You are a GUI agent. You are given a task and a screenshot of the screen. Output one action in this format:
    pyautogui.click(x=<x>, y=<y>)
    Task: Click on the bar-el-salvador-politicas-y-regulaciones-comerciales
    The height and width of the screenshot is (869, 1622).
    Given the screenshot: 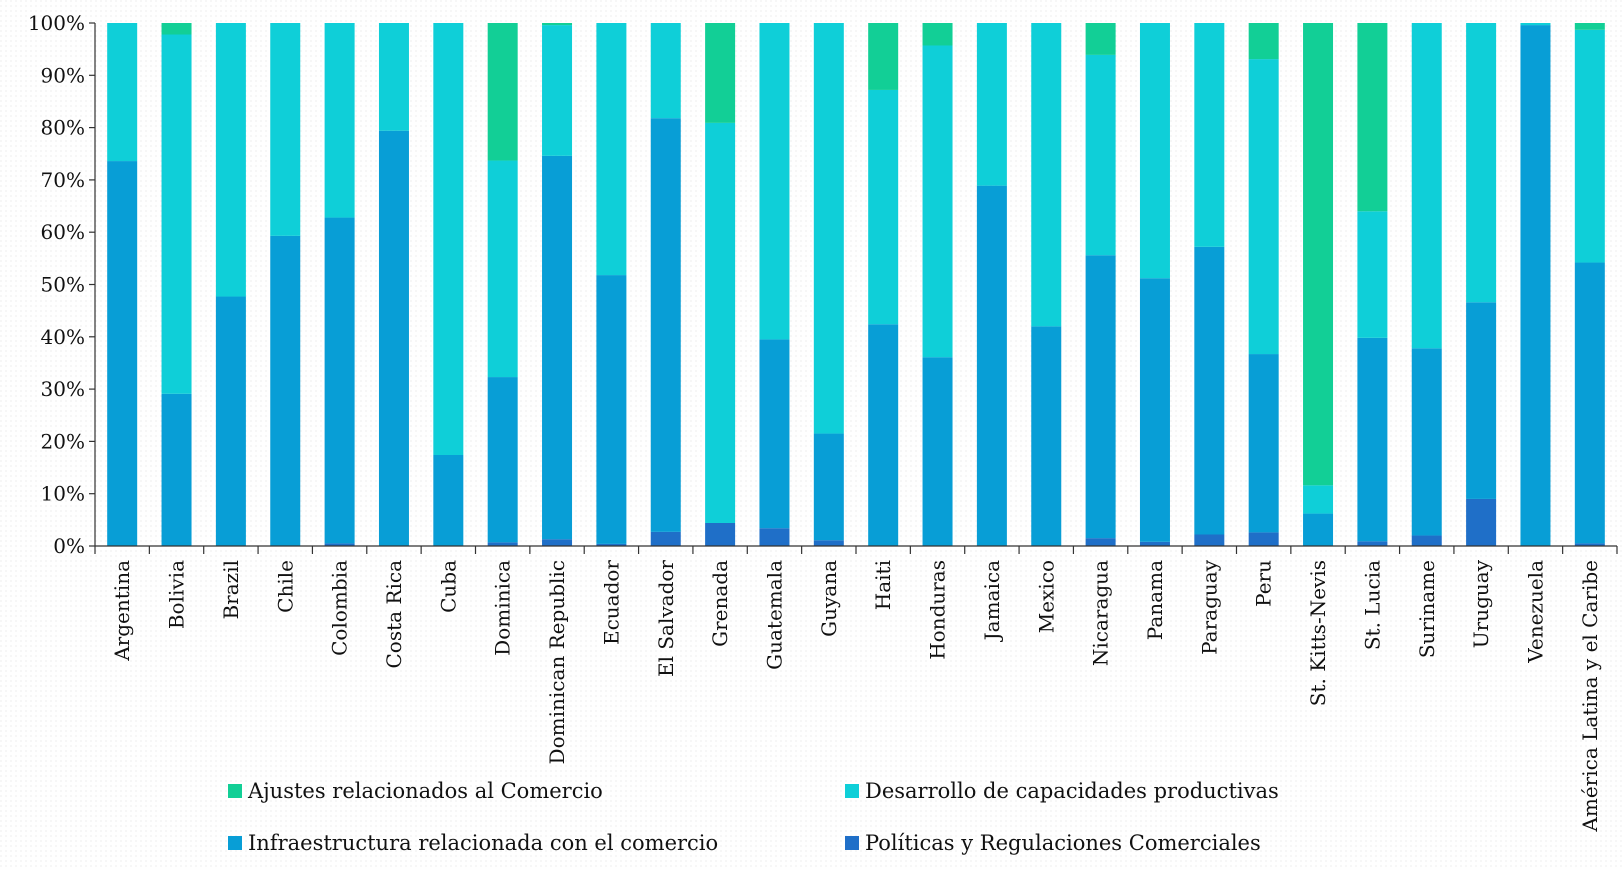 What is the action you would take?
    pyautogui.click(x=665, y=538)
    